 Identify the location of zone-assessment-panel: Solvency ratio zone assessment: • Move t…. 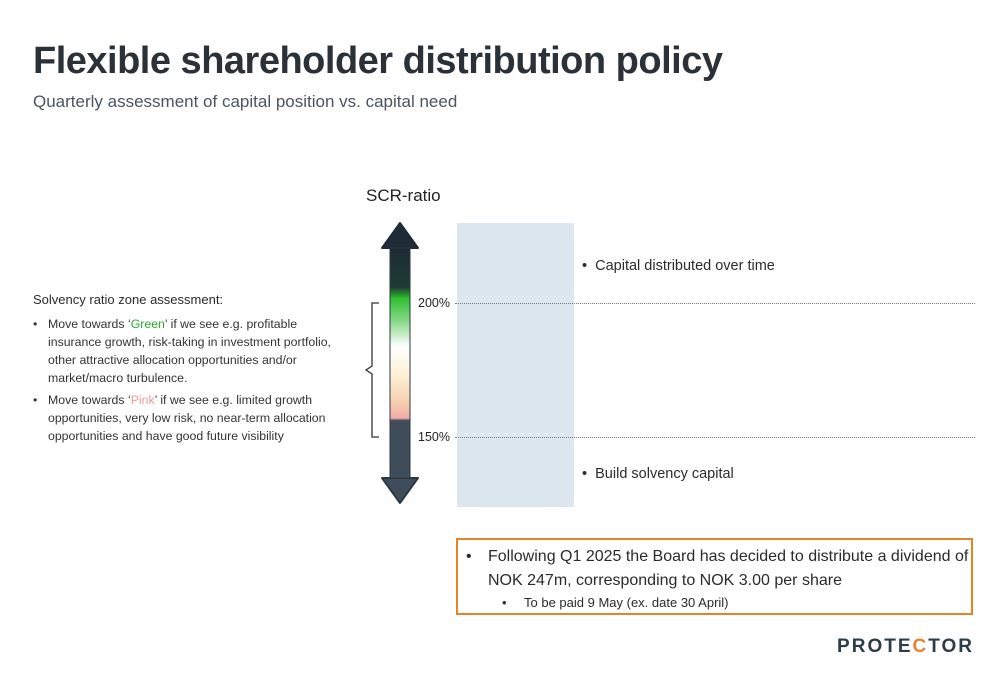
(193, 370).